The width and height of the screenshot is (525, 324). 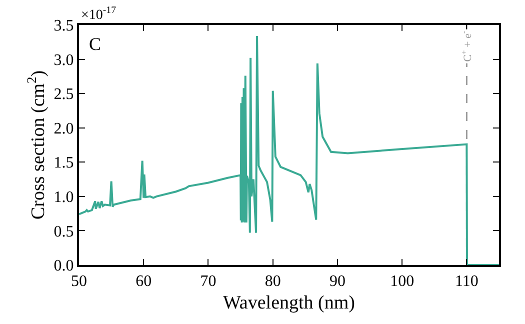 What do you see at coordinates (272, 281) in the screenshot?
I see `x-tick-label: 80` at bounding box center [272, 281].